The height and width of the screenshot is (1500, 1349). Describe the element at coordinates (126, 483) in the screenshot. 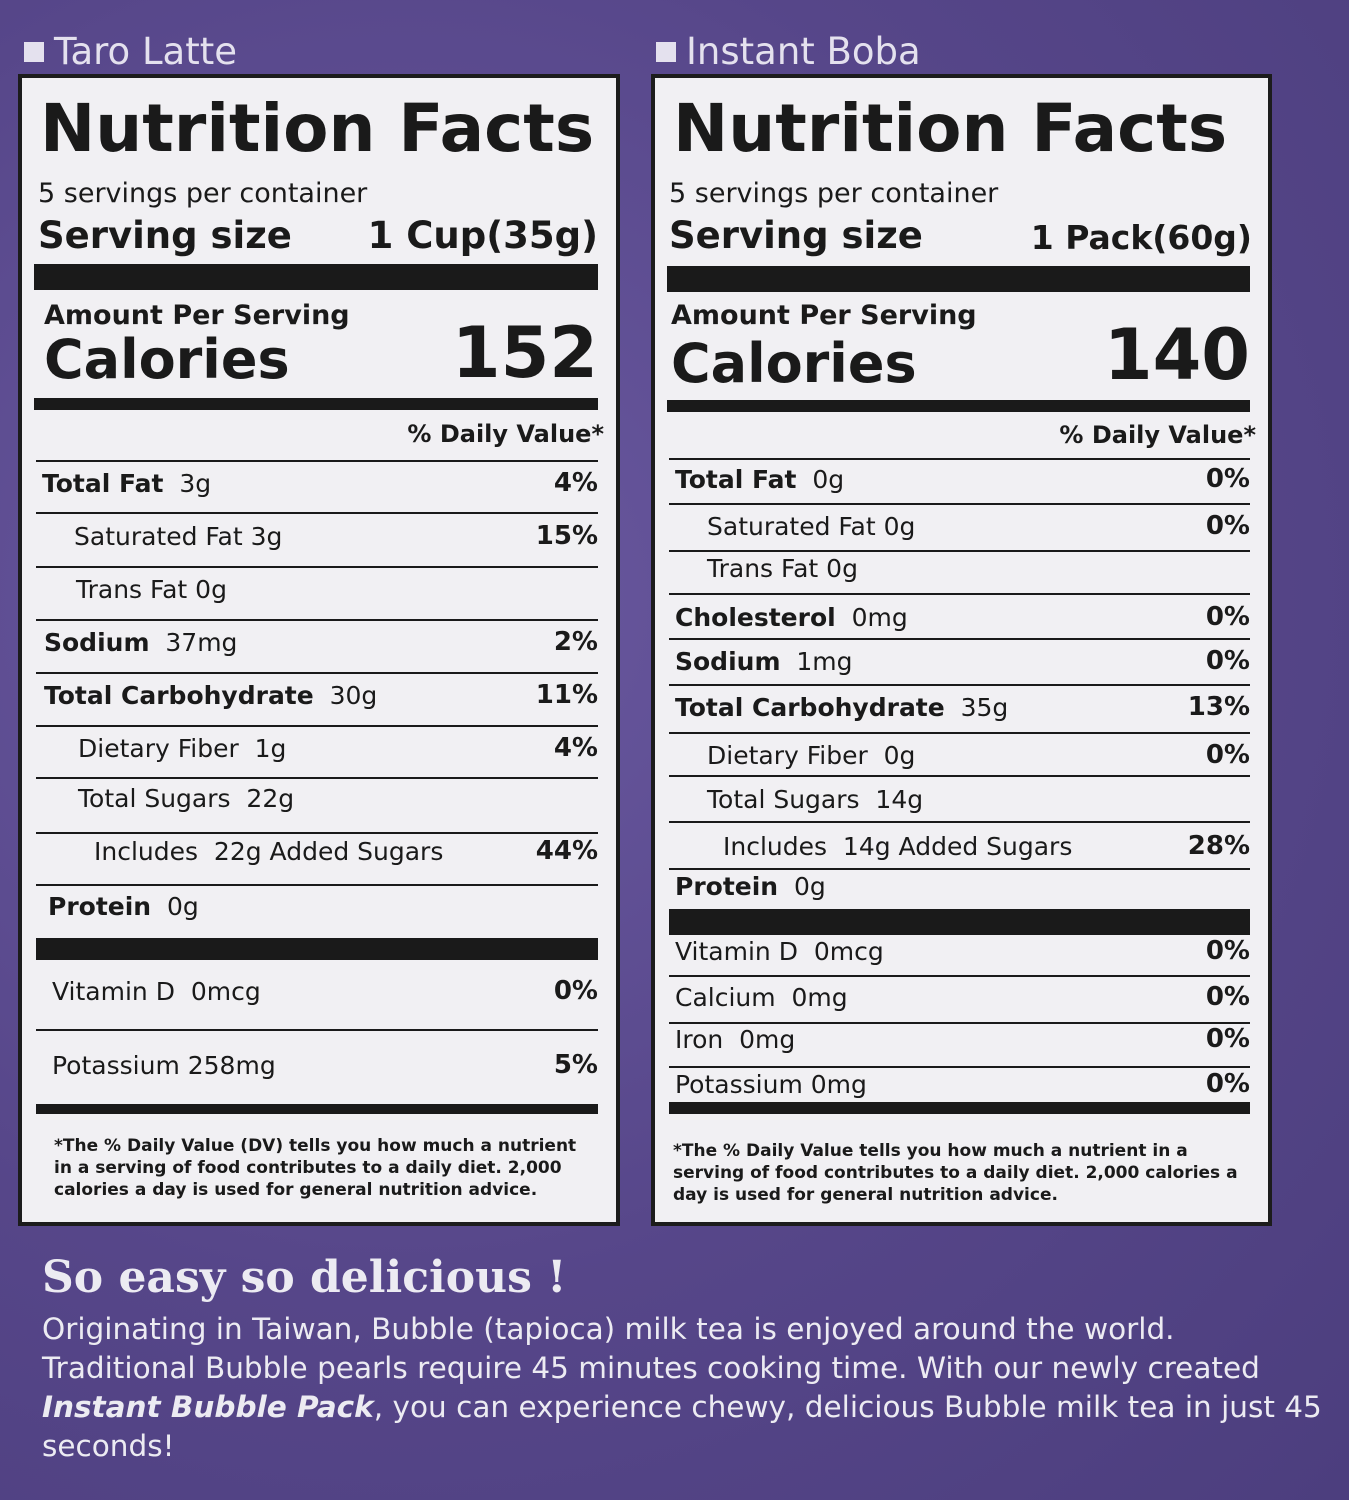

I see `nutrient-label: Total Fat 3g` at that location.